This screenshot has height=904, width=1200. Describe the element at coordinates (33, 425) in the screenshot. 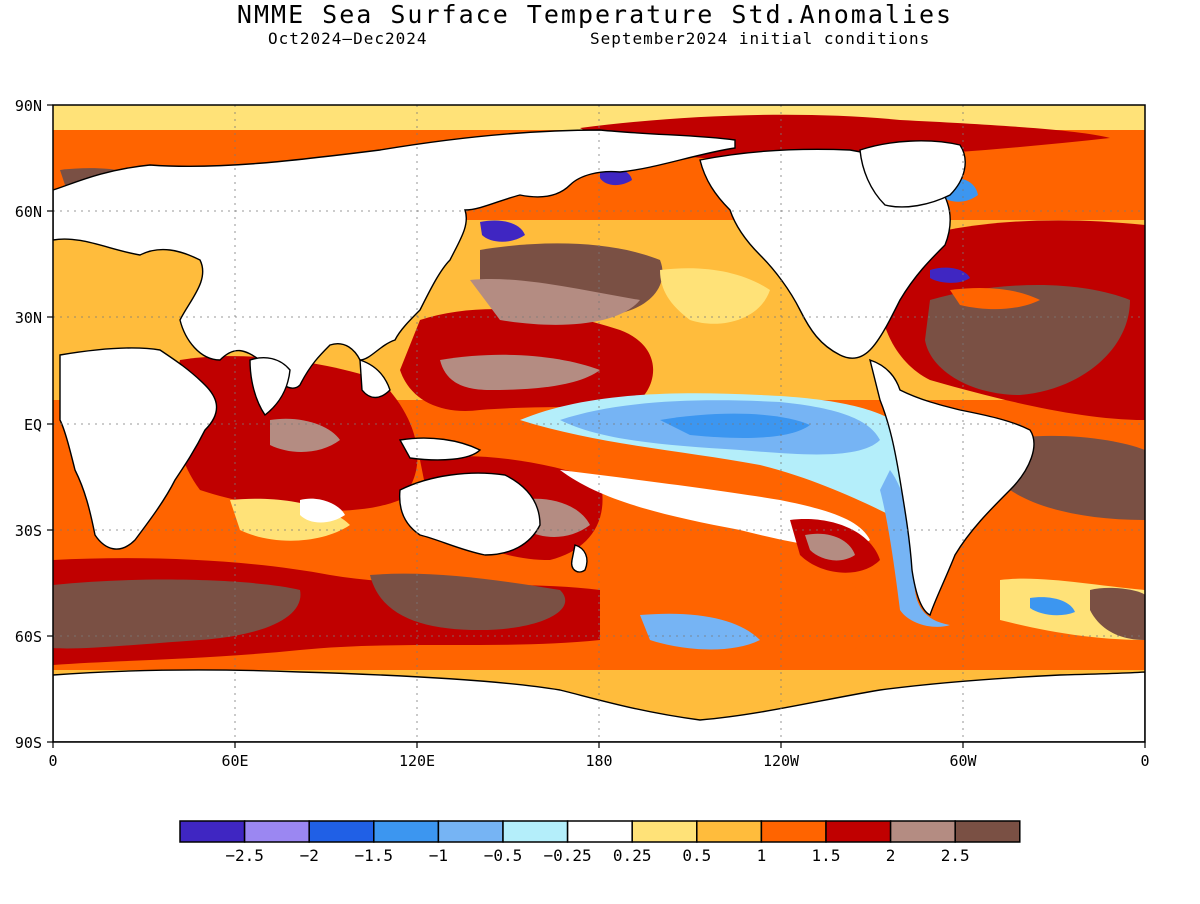

I see `lat-label: EQ` at that location.